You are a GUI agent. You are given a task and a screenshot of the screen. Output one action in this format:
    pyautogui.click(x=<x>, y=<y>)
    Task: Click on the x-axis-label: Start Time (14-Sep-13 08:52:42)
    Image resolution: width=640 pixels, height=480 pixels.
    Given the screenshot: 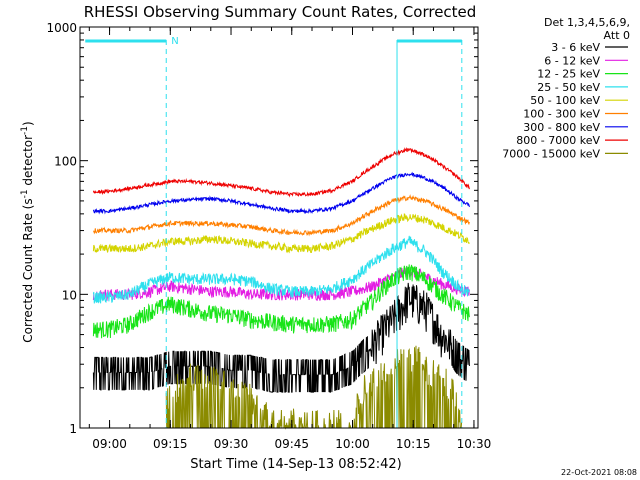 What is the action you would take?
    pyautogui.click(x=295, y=464)
    